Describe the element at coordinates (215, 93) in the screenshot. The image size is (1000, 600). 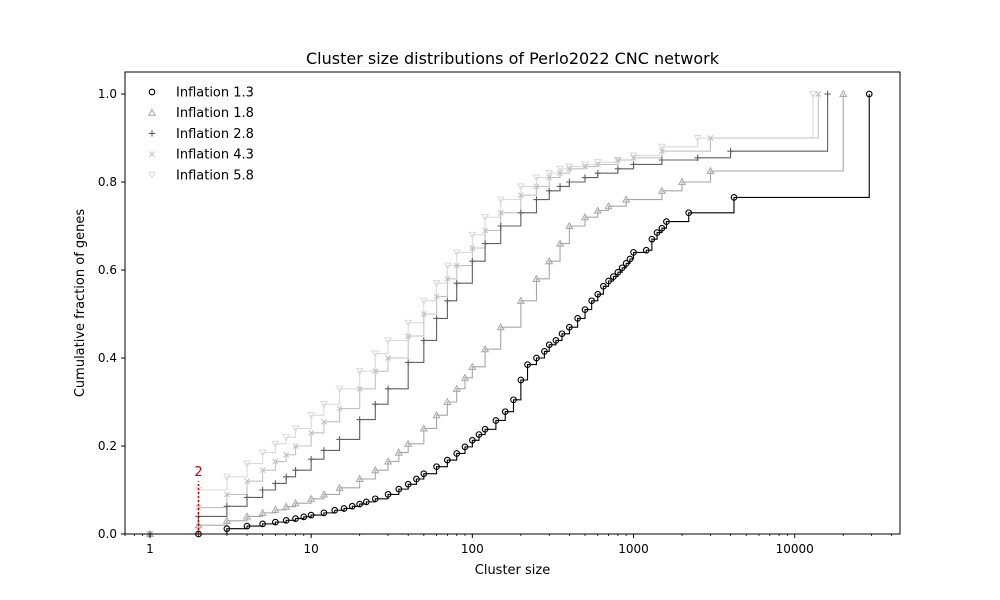
I see `legend-label: Inflation 1.3` at that location.